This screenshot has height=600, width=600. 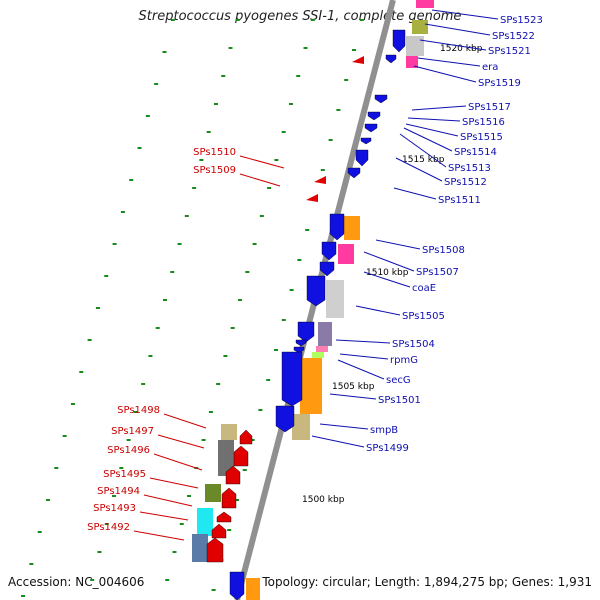 I want to click on gene-label: SPs1513, so click(x=469, y=168).